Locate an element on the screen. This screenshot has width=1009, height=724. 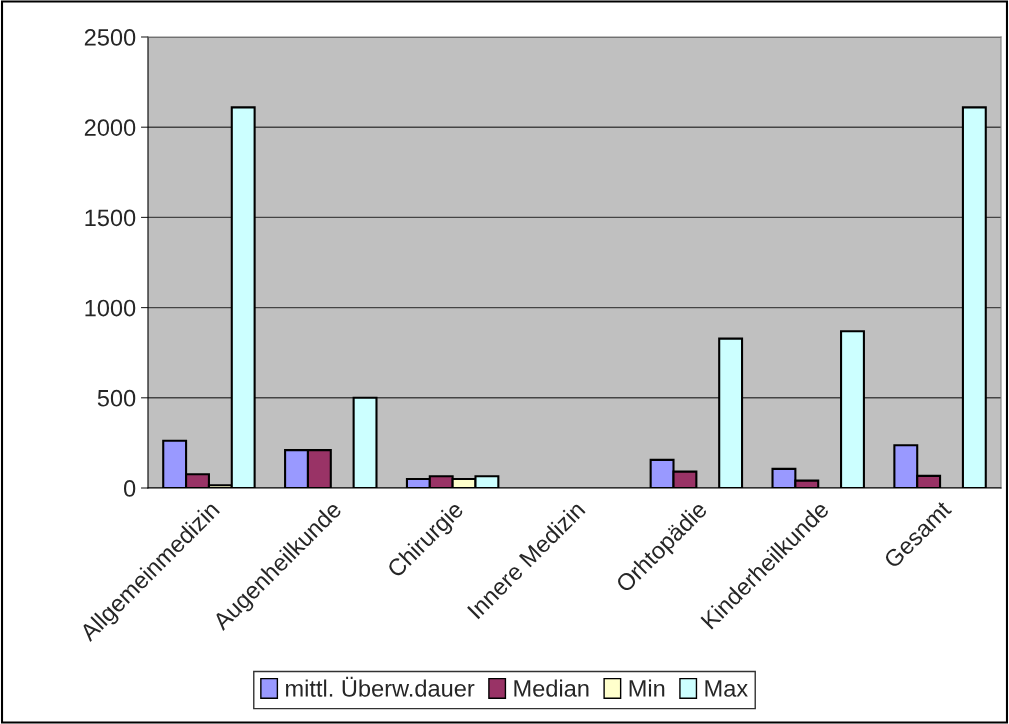
y-tick-label: 500 is located at coordinates (116, 398).